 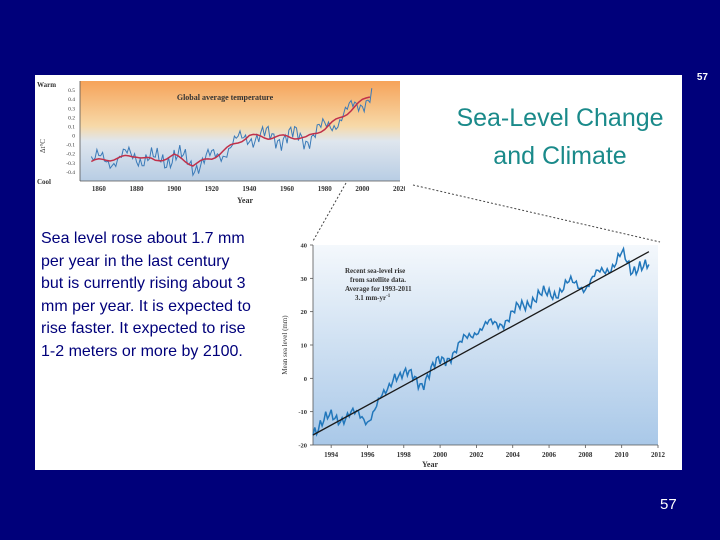 What do you see at coordinates (70, 146) in the screenshot?
I see `temperature-y-tick-label: -0.1` at bounding box center [70, 146].